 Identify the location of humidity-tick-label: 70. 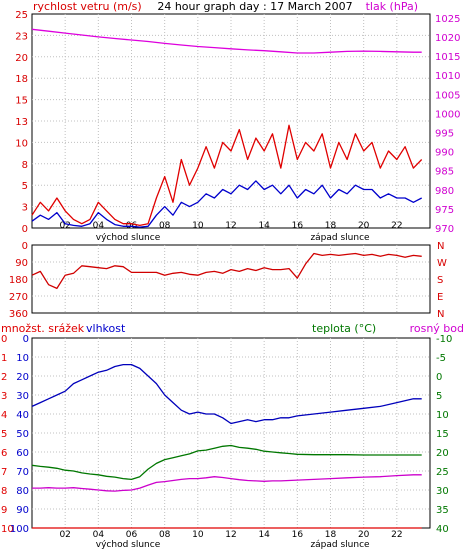
(22, 472).